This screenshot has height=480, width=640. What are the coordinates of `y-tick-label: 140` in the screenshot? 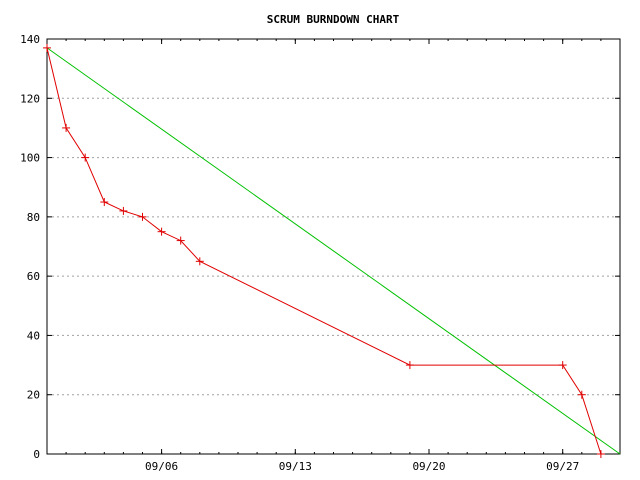 It's located at (30, 39).